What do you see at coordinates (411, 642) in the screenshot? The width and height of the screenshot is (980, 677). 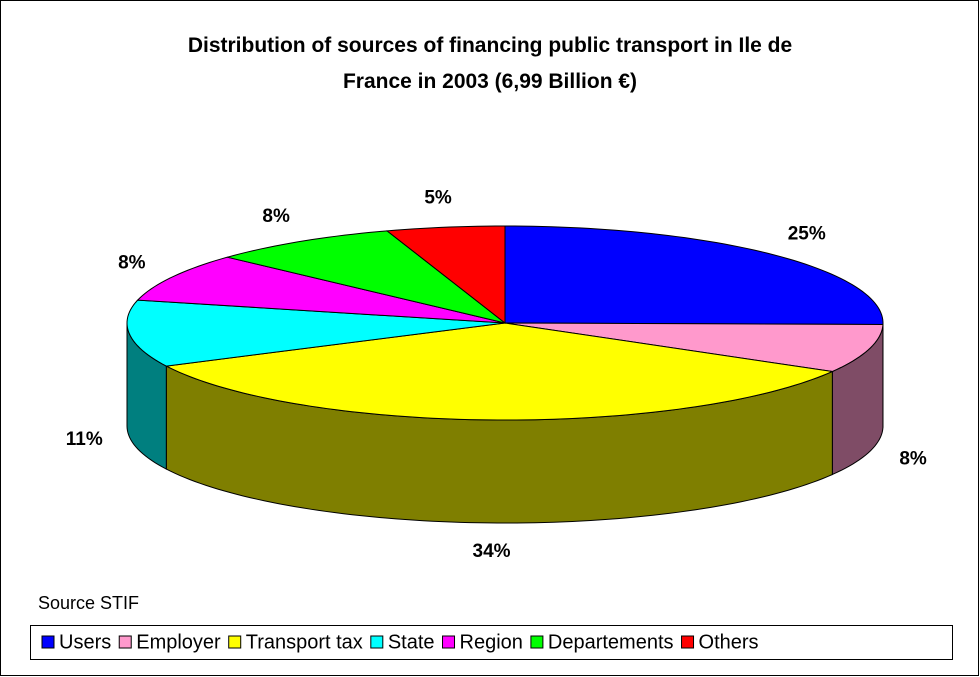 I see `legend-label: State` at bounding box center [411, 642].